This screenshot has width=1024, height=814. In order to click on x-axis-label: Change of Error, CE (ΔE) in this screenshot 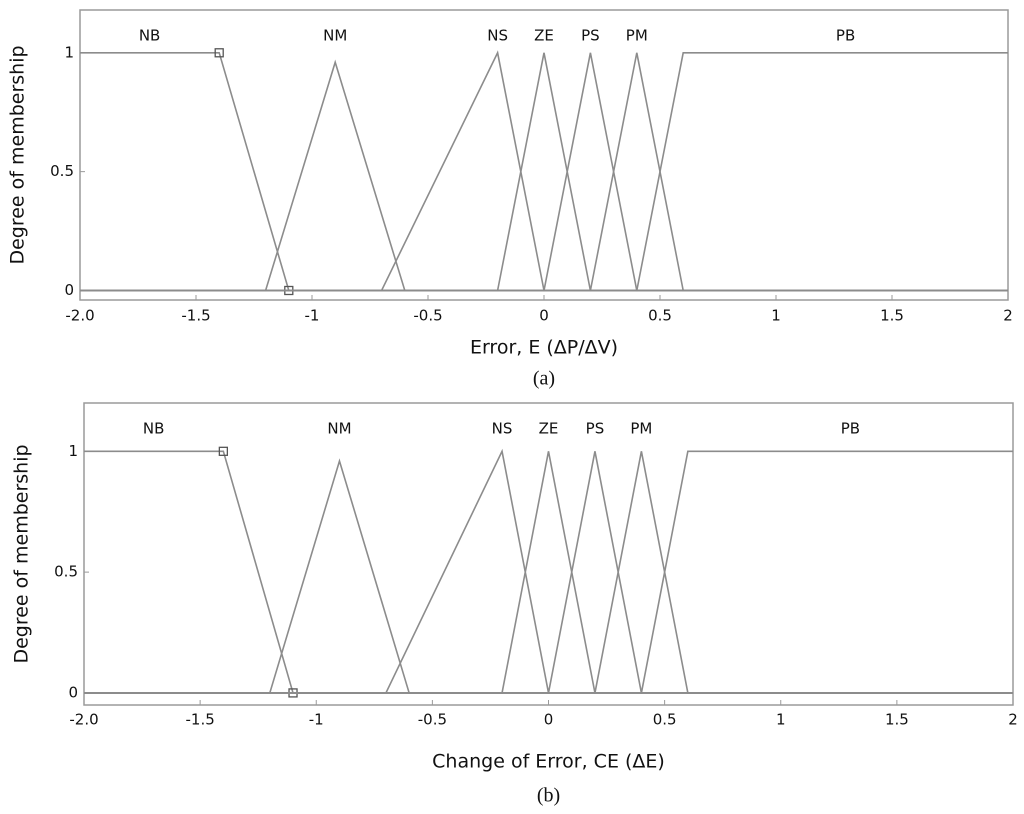, I will do `click(548, 762)`.